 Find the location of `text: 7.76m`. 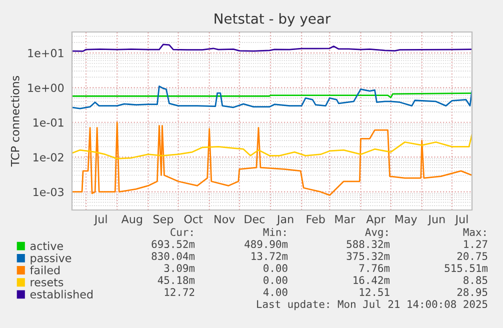

text: 7.76m is located at coordinates (374, 268).